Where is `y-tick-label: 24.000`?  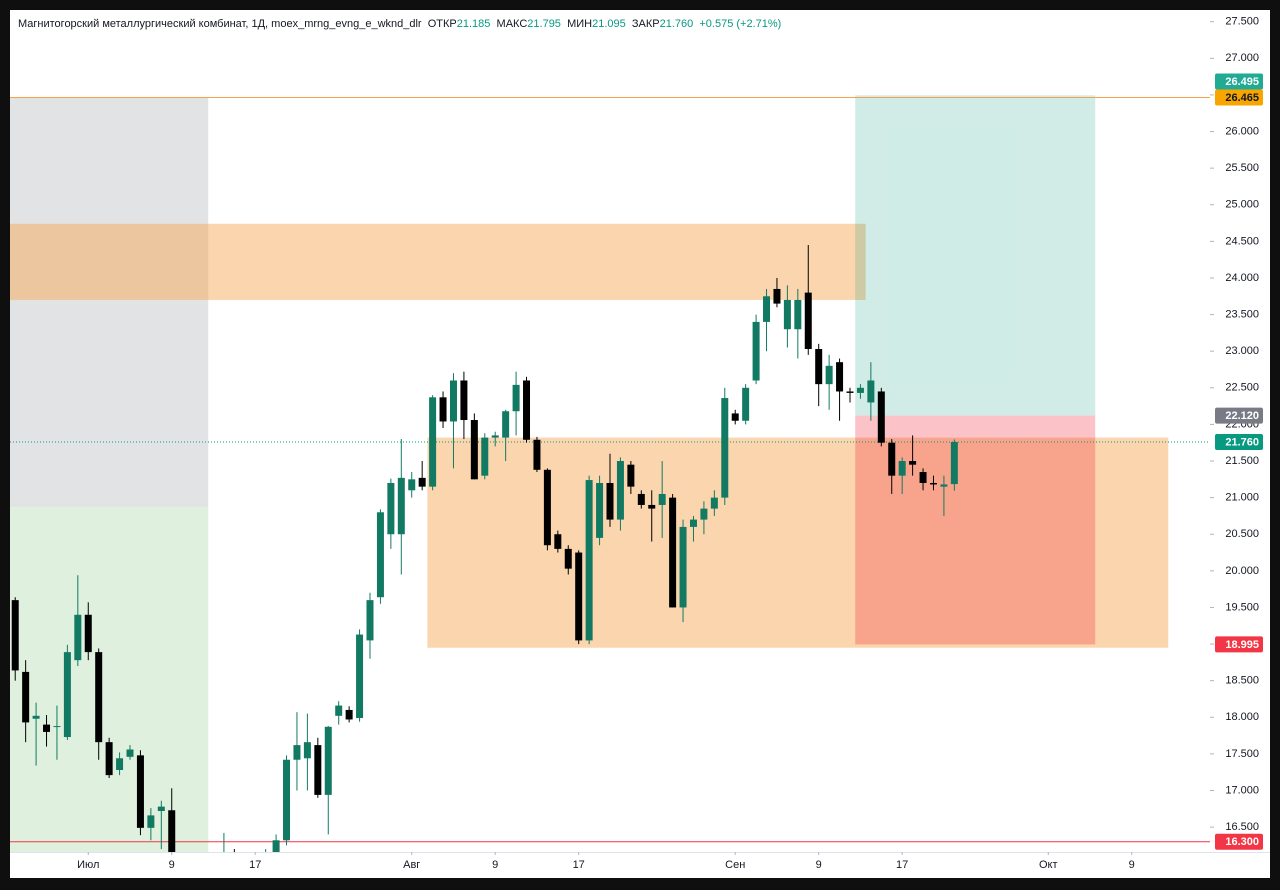 y-tick-label: 24.000 is located at coordinates (1242, 278).